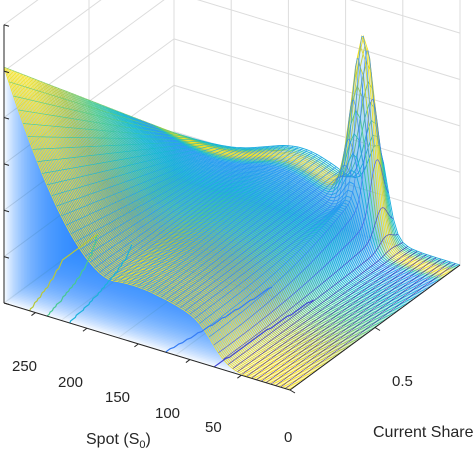  Describe the element at coordinates (24, 366) in the screenshot. I see `x-tick-label: 250` at that location.